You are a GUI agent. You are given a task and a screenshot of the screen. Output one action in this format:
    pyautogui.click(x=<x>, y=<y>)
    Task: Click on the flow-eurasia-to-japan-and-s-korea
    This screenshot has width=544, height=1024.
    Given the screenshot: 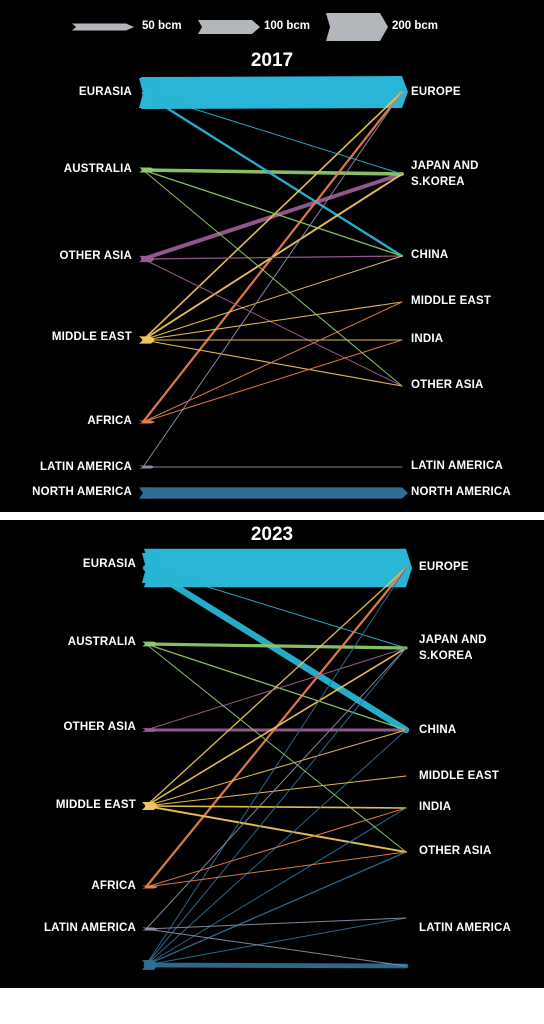 What is the action you would take?
    pyautogui.click(x=272, y=133)
    